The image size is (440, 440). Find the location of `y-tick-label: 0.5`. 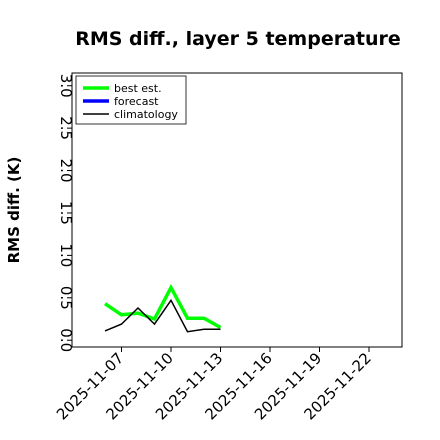

y-tick-label: 0.5 is located at coordinates (66, 298).